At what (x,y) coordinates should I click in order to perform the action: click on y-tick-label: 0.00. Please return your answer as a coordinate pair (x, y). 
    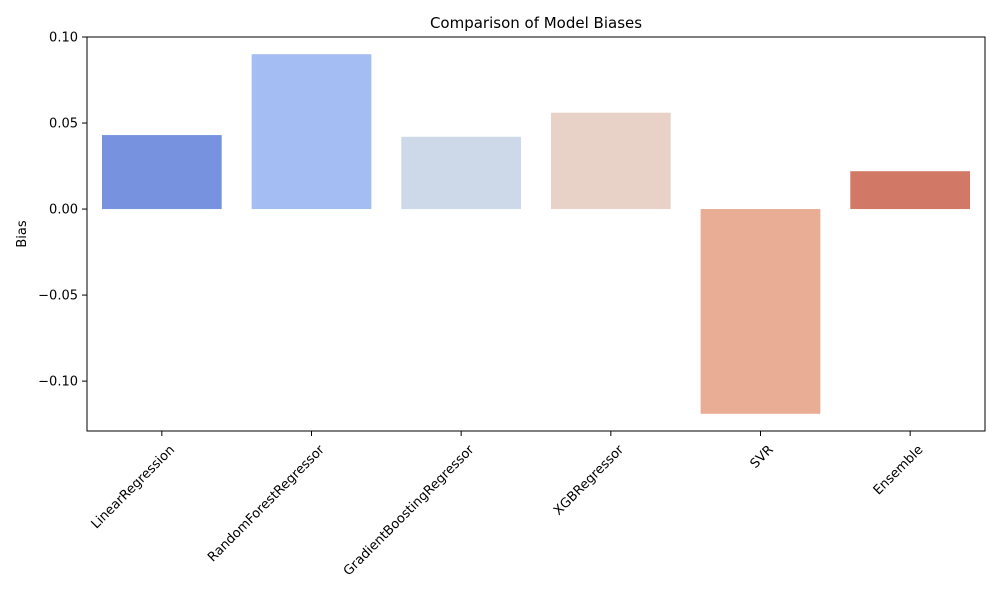
    Looking at the image, I should click on (63, 210).